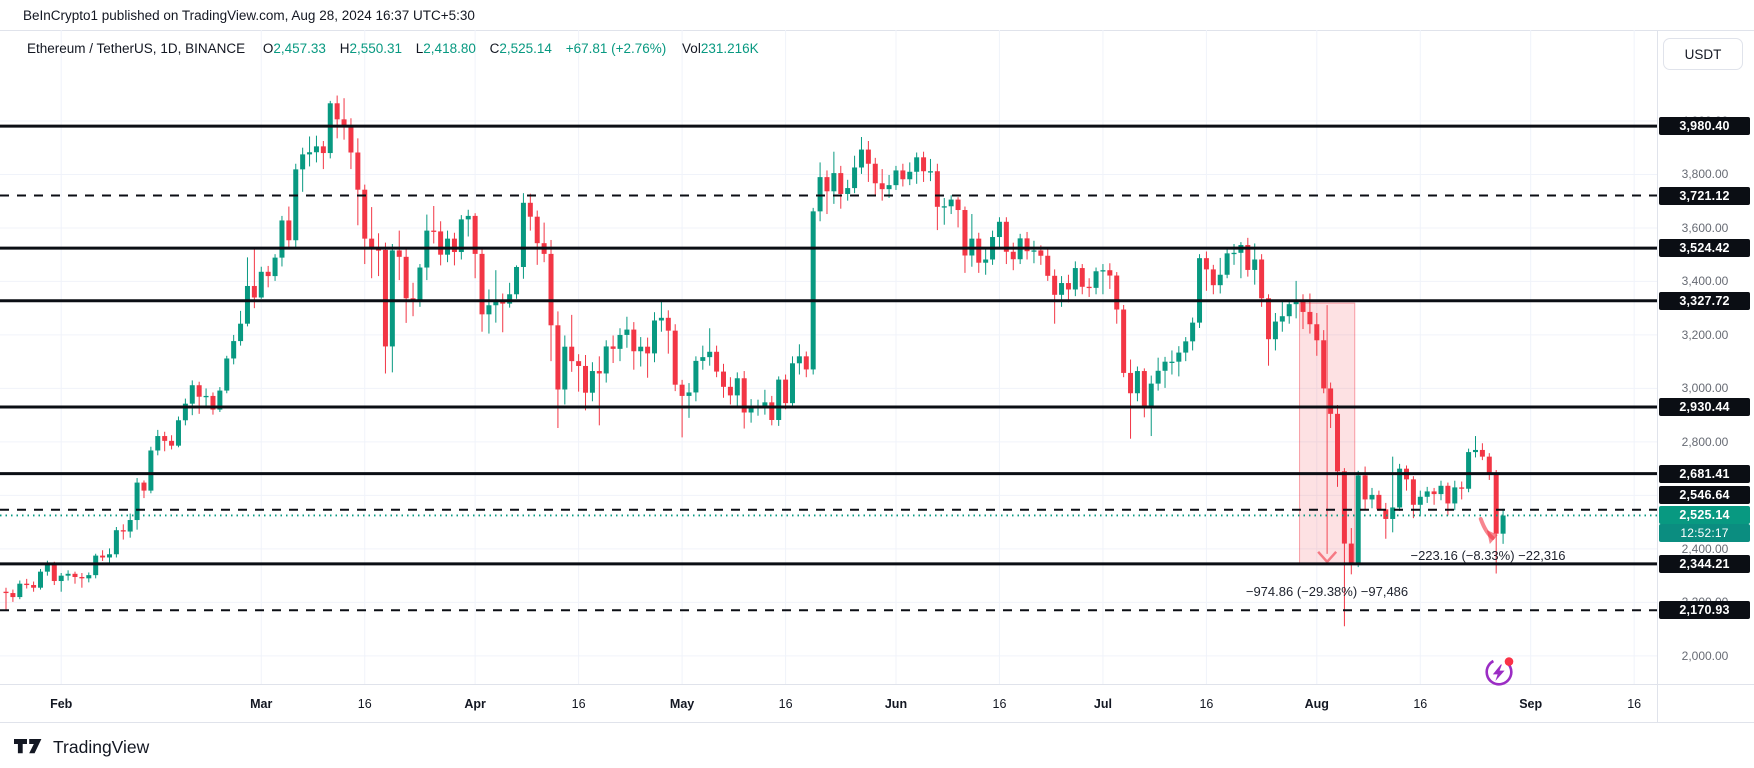 This screenshot has width=1754, height=768. Describe the element at coordinates (1704, 495) in the screenshot. I see `level-price-badge: 2,546.64` at that location.